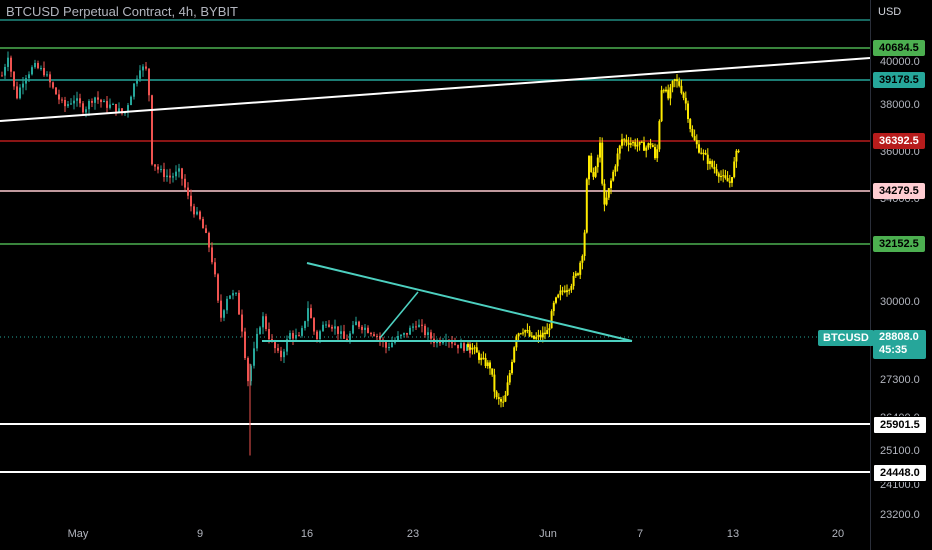  I want to click on triangle-inner-line, so click(399, 315).